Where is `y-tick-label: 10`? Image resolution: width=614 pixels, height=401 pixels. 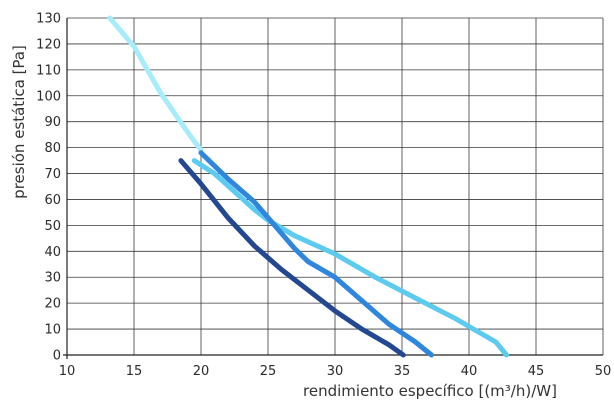 y-tick-label: 10 is located at coordinates (52, 330).